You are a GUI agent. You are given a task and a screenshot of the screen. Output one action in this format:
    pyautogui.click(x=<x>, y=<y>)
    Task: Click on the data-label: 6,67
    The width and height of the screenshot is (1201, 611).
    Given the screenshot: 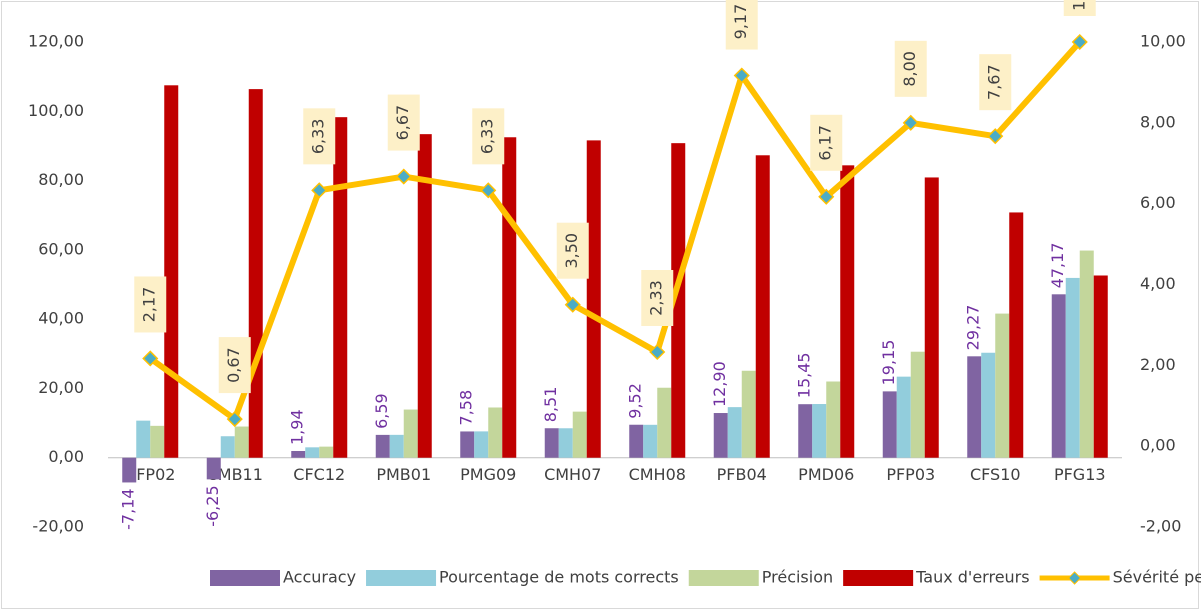 What is the action you would take?
    pyautogui.click(x=402, y=123)
    